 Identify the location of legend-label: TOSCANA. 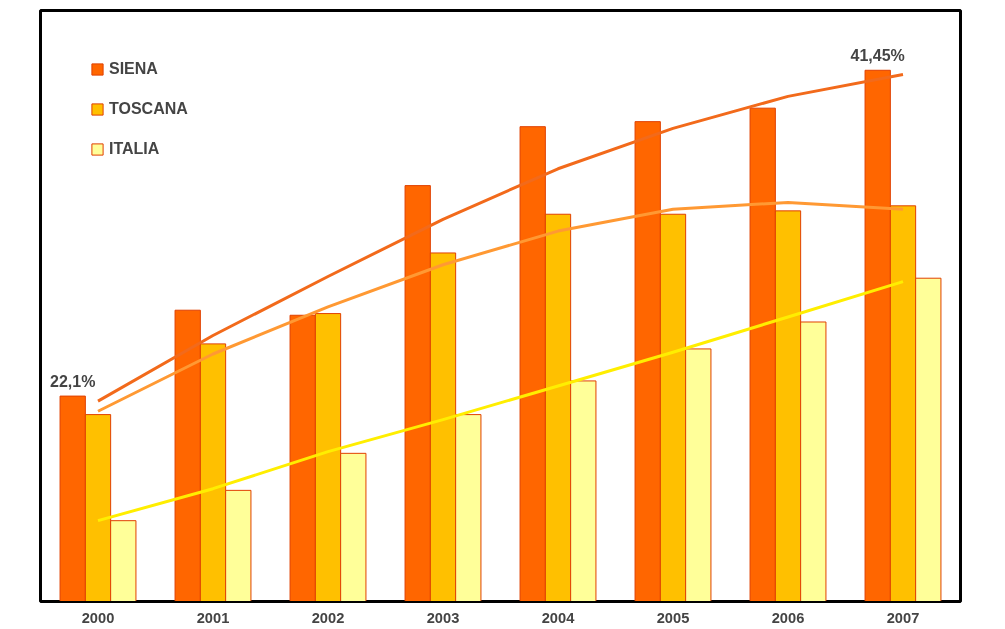
(148, 109).